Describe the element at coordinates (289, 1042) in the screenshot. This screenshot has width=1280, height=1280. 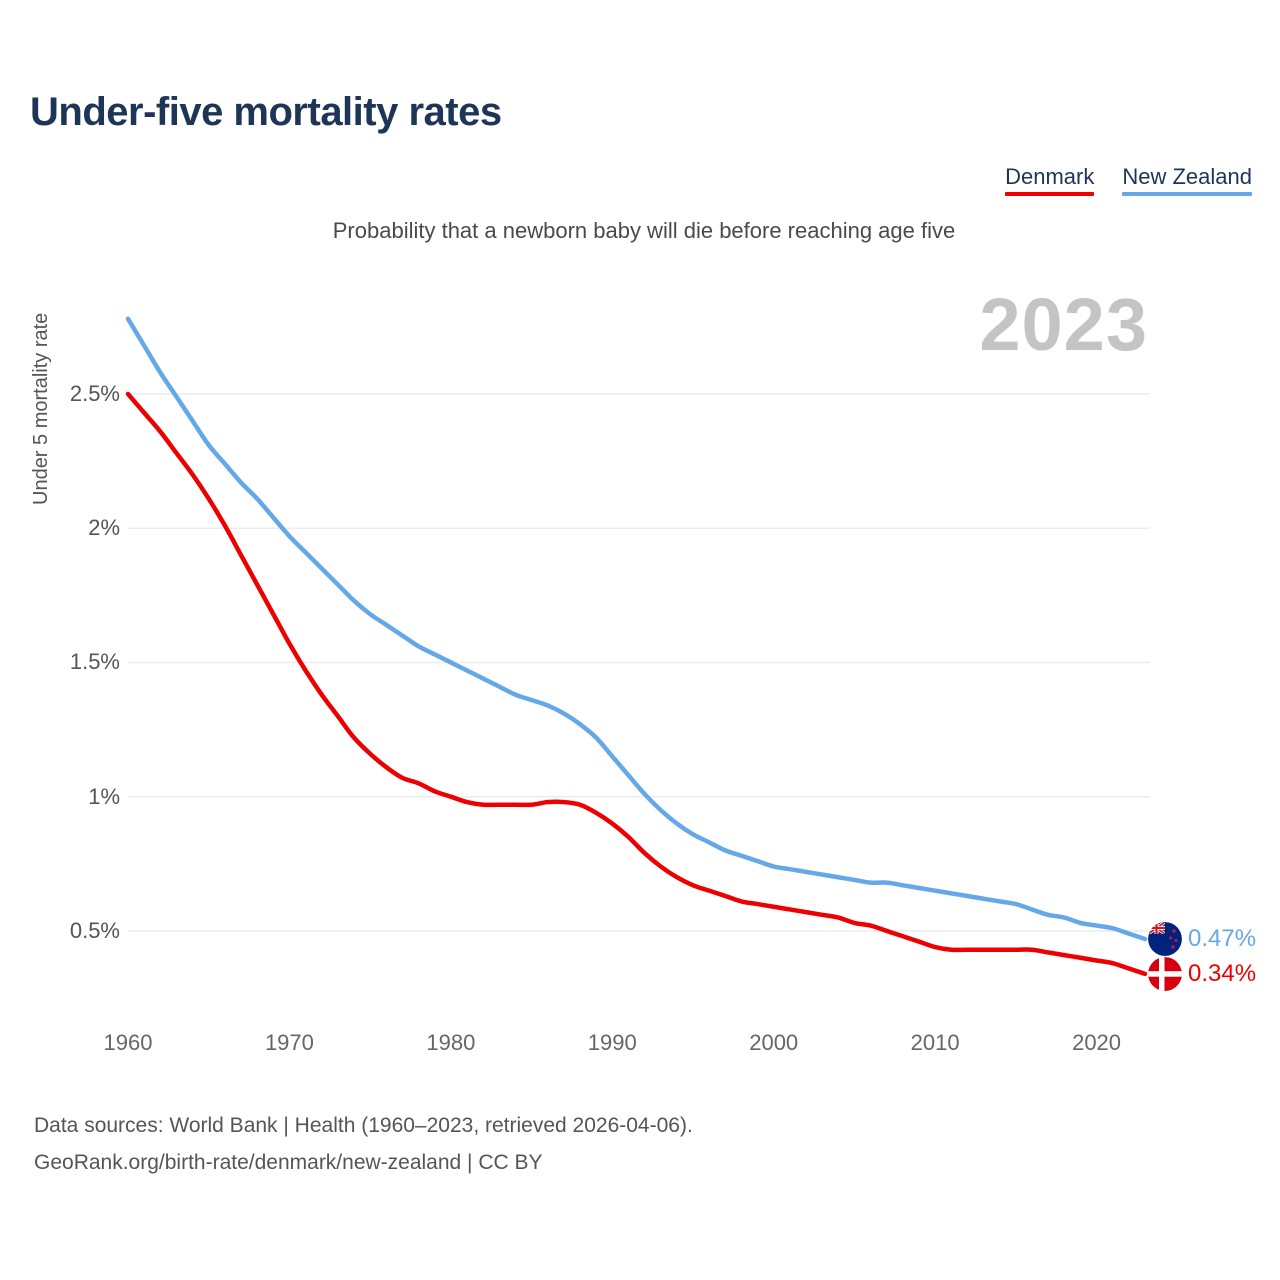
I see `x-tick-label: 1970` at that location.